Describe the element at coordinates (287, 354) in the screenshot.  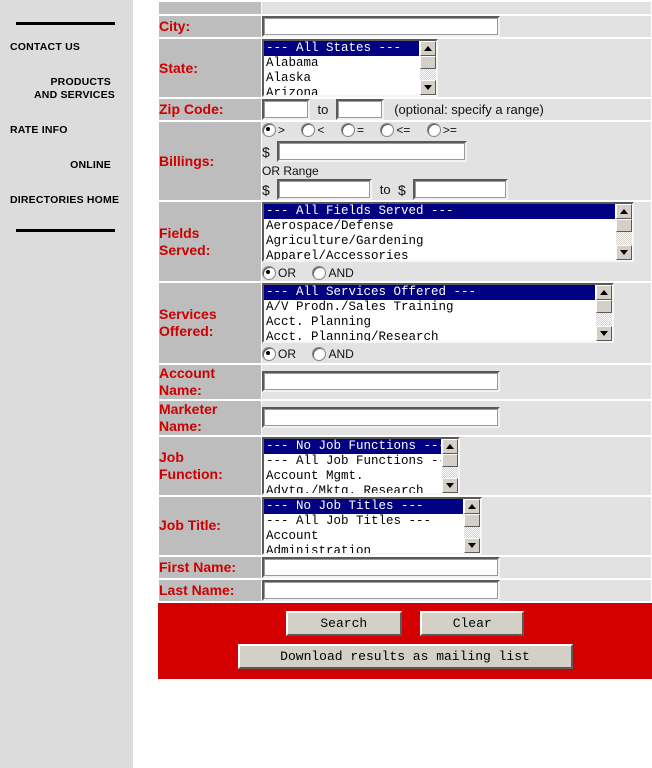
I see `services-offered-or-label: OR` at that location.